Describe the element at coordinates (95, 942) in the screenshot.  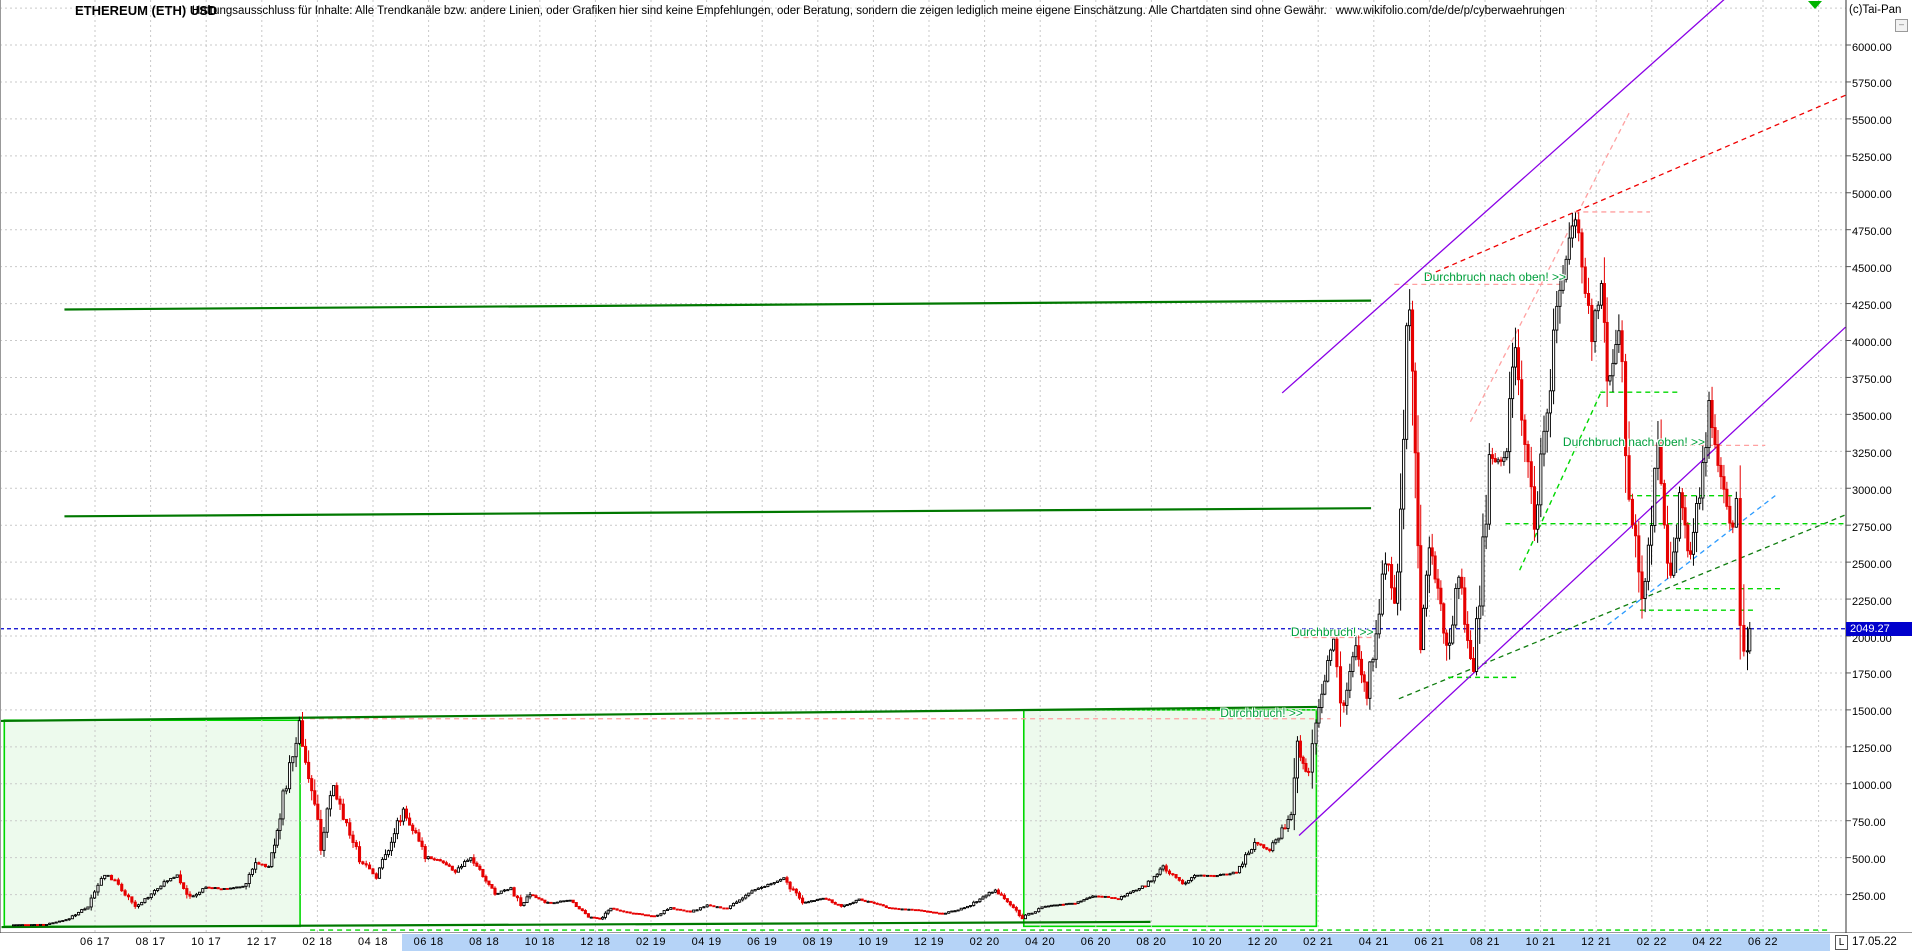
I see `x-axis-label: 06 17` at that location.